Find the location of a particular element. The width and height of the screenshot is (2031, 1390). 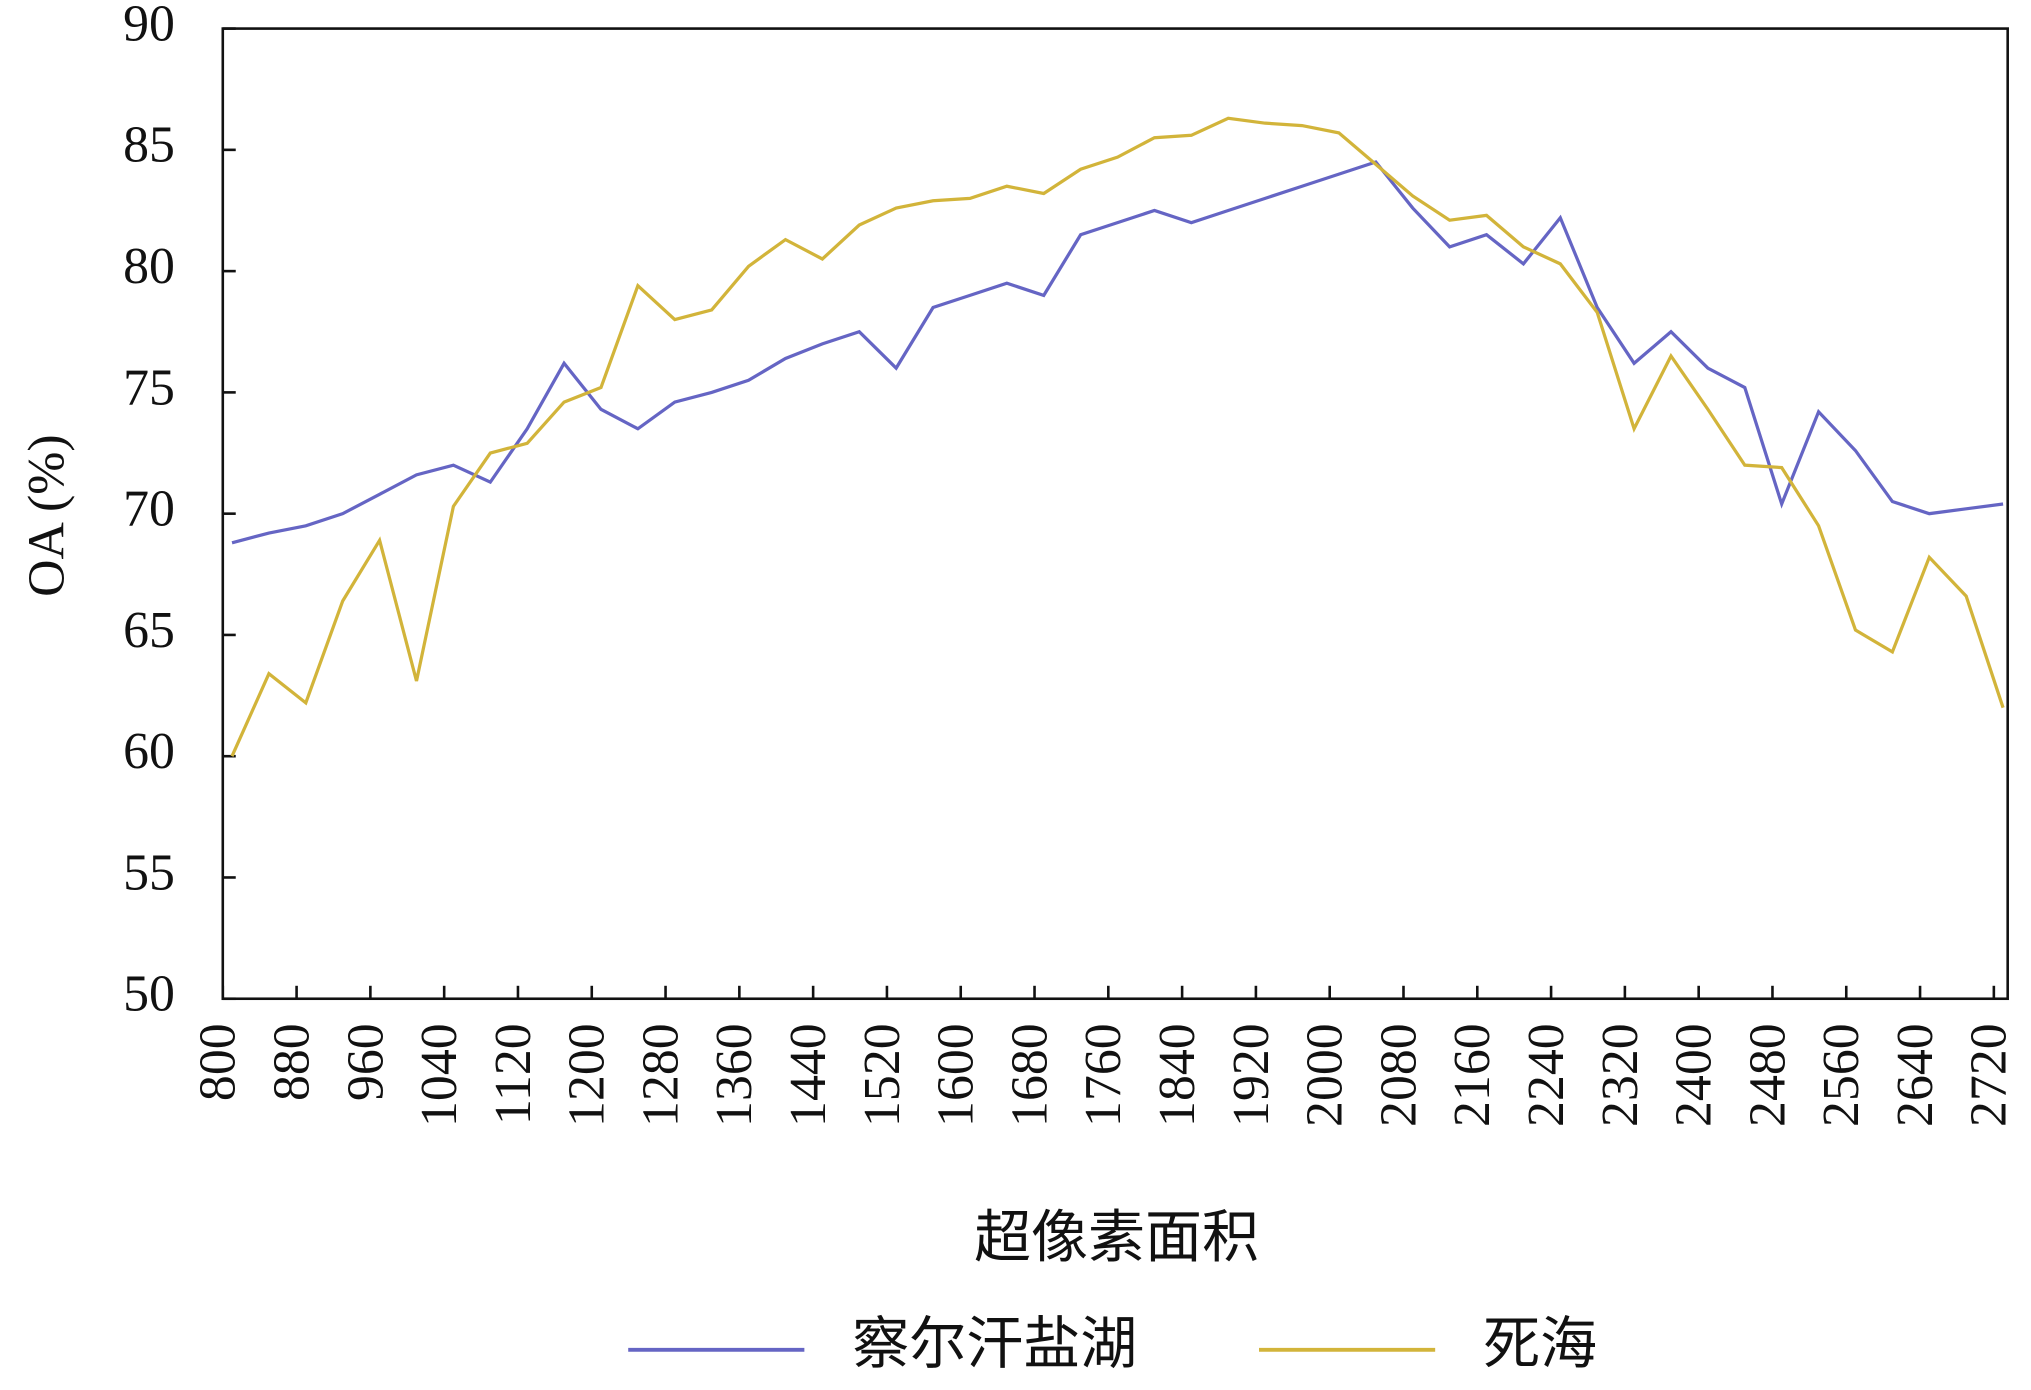

x-tick-label: 1040 is located at coordinates (439, 1075).